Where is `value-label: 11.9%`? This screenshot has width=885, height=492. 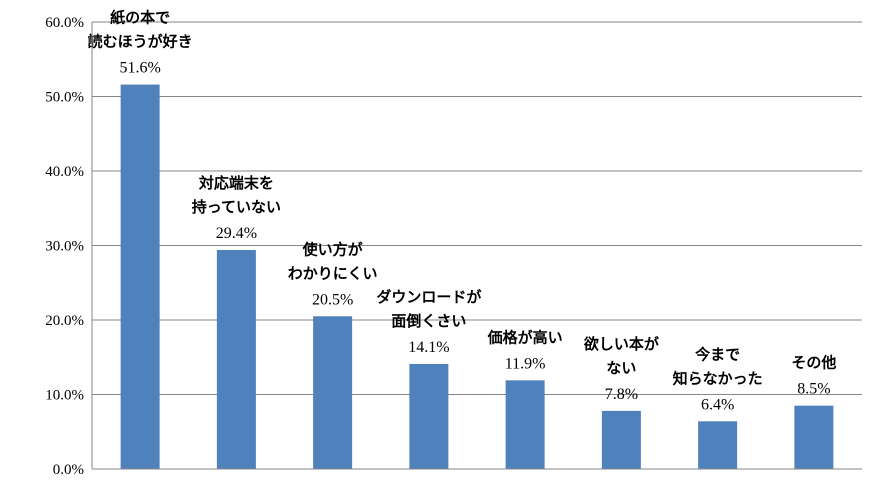 value-label: 11.9% is located at coordinates (525, 363).